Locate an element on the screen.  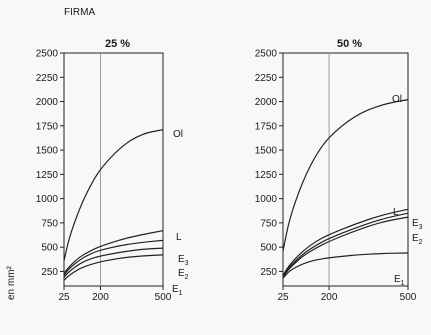
chart-title: 25 % is located at coordinates (117, 44).